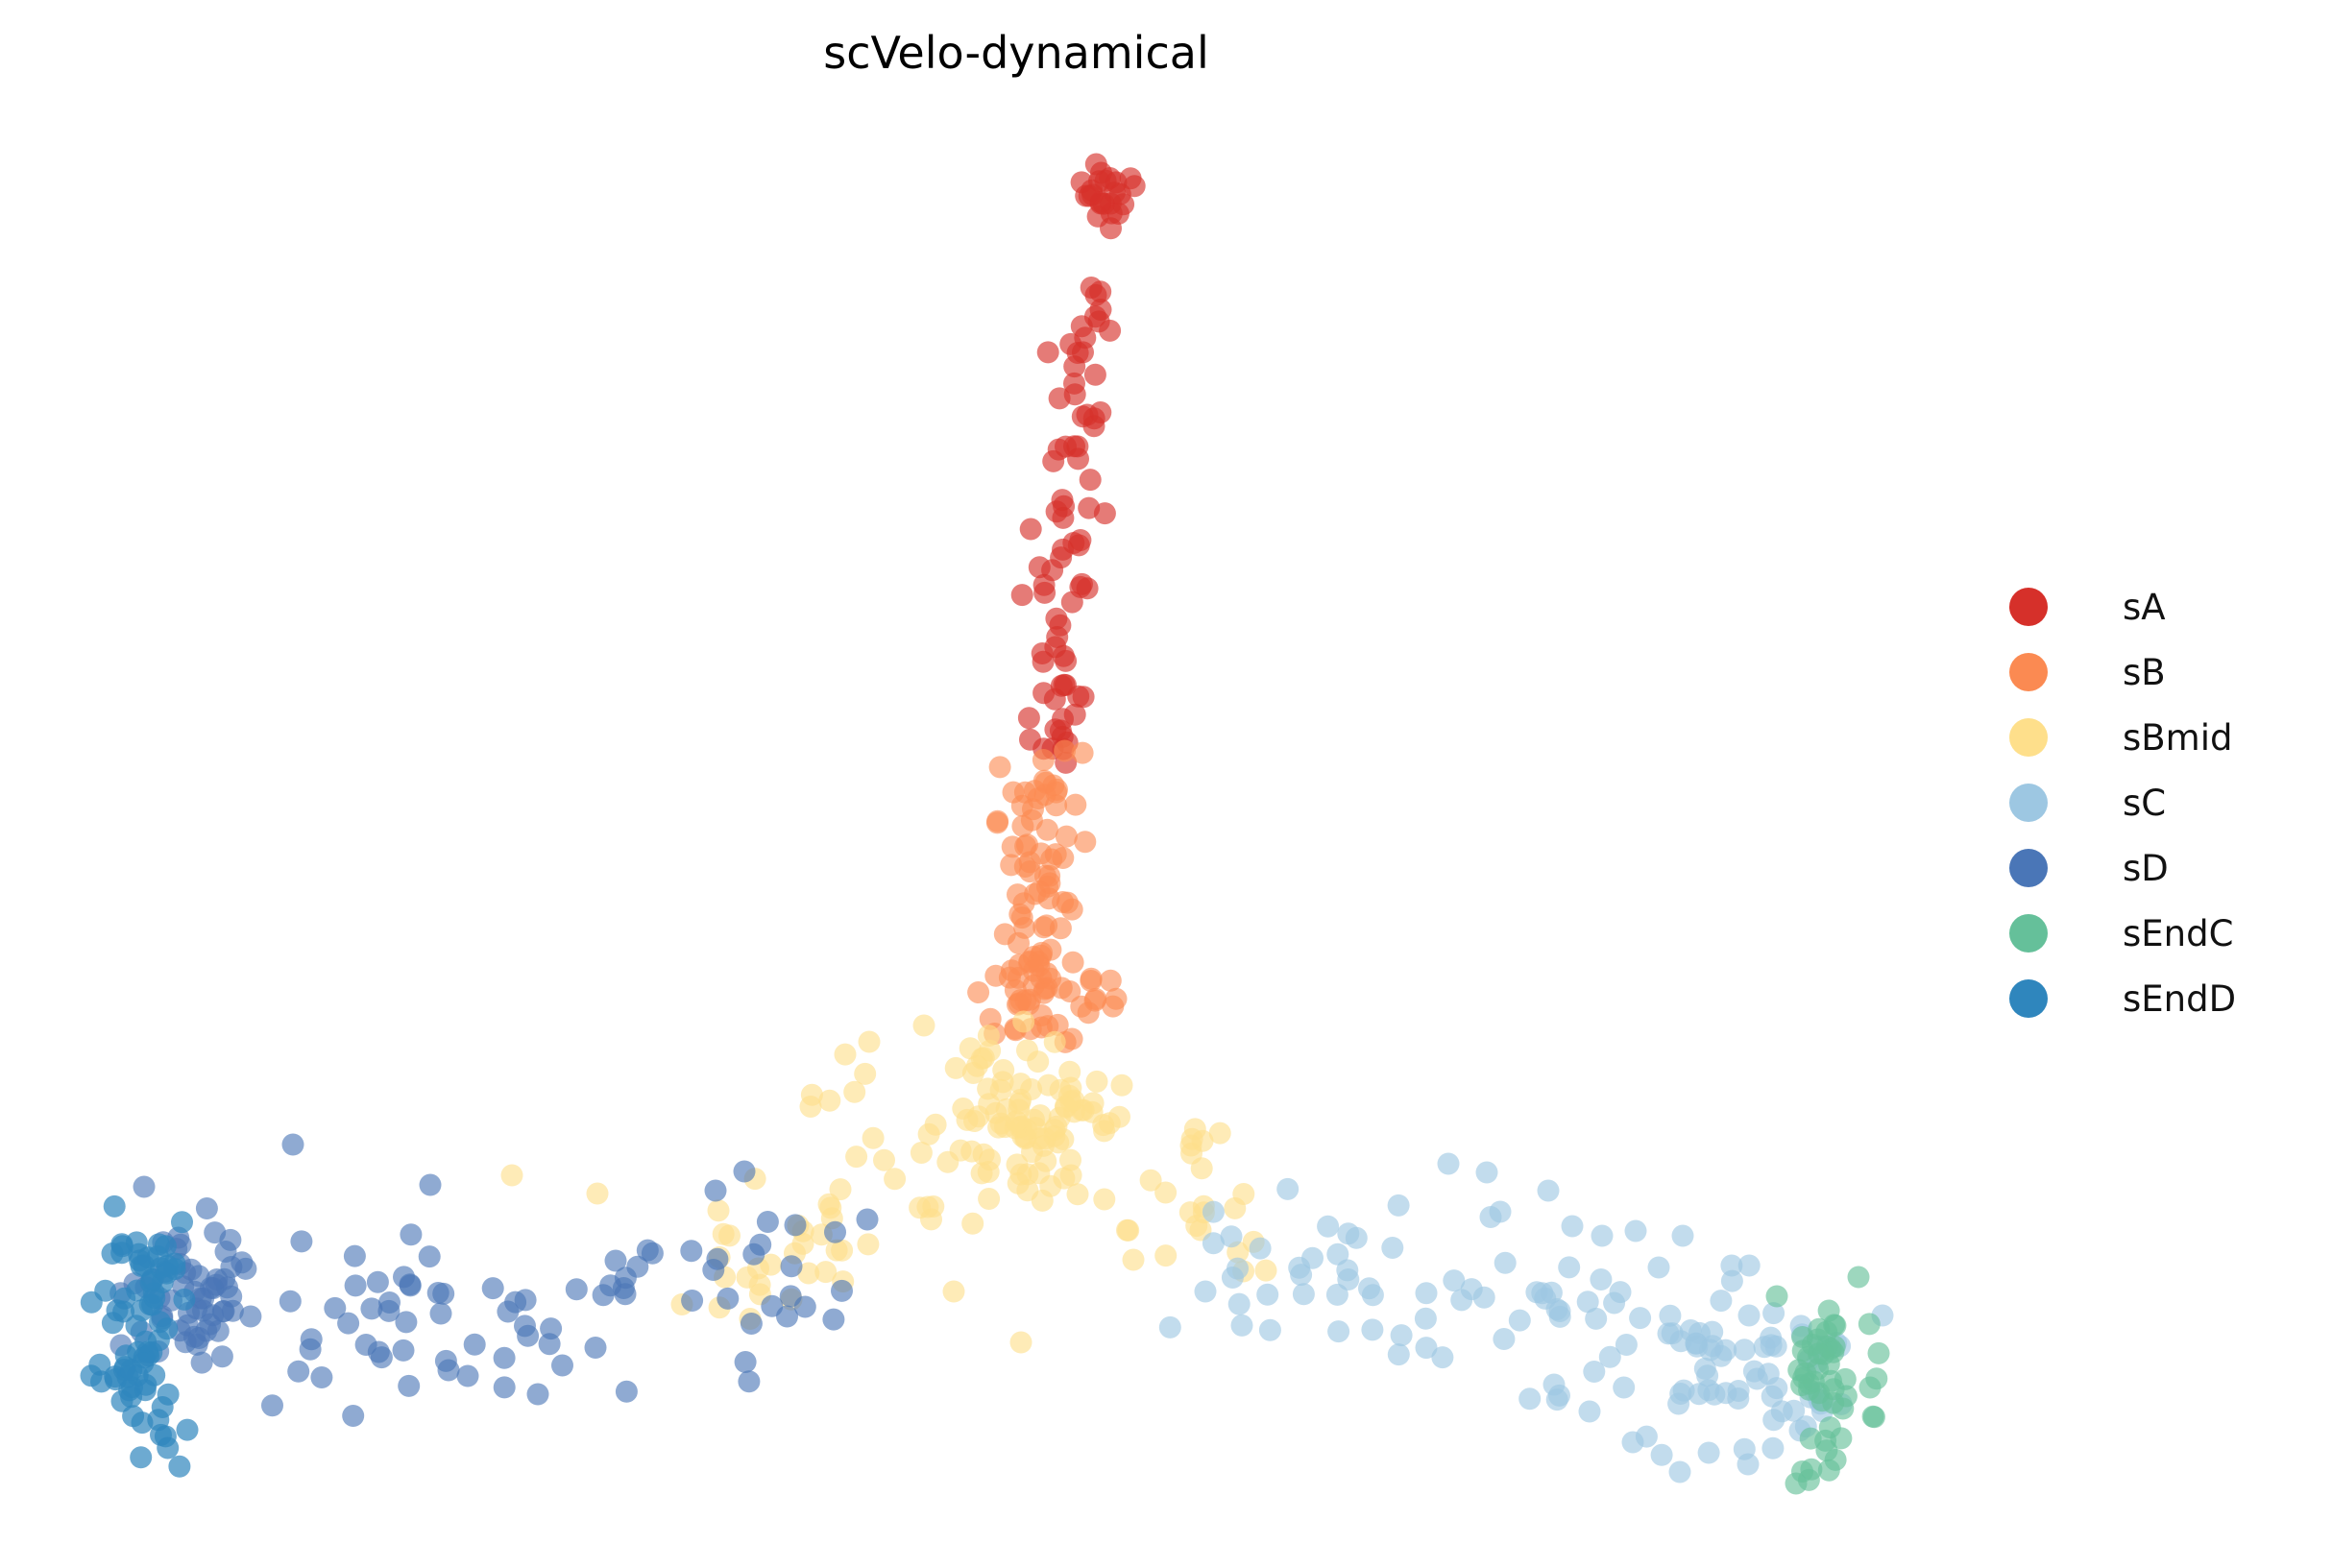 The width and height of the screenshot is (2332, 1568). I want to click on legend-label: sB, so click(2144, 672).